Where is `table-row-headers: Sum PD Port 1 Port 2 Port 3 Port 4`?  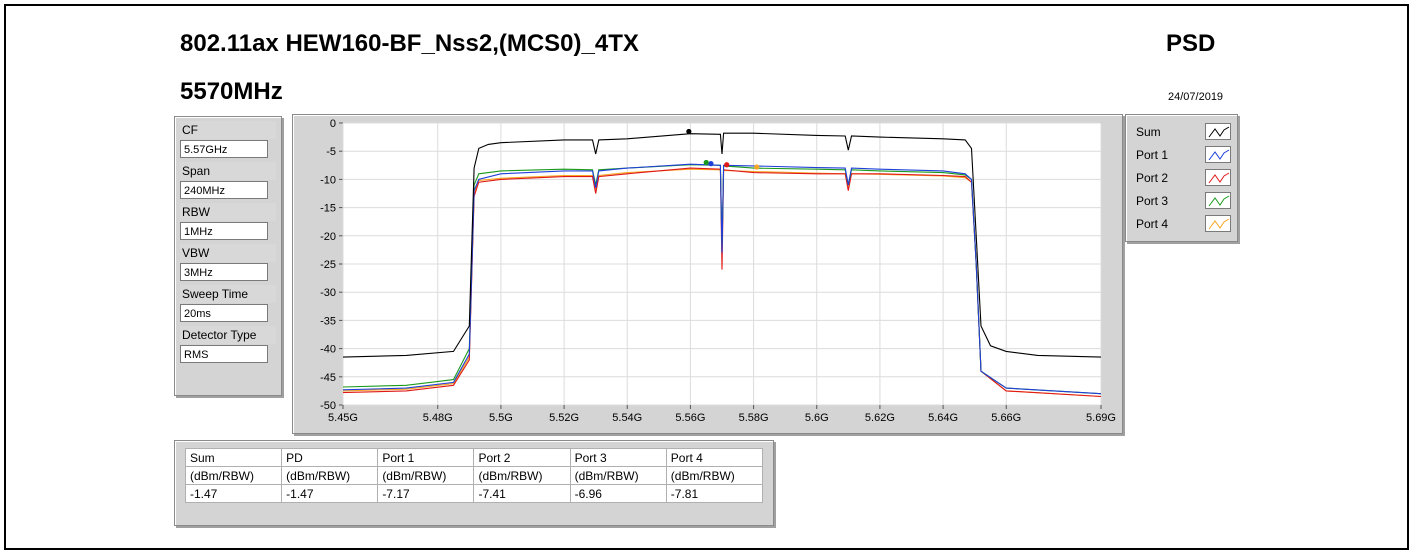 table-row-headers: Sum PD Port 1 Port 2 Port 3 Port 4 is located at coordinates (474, 457).